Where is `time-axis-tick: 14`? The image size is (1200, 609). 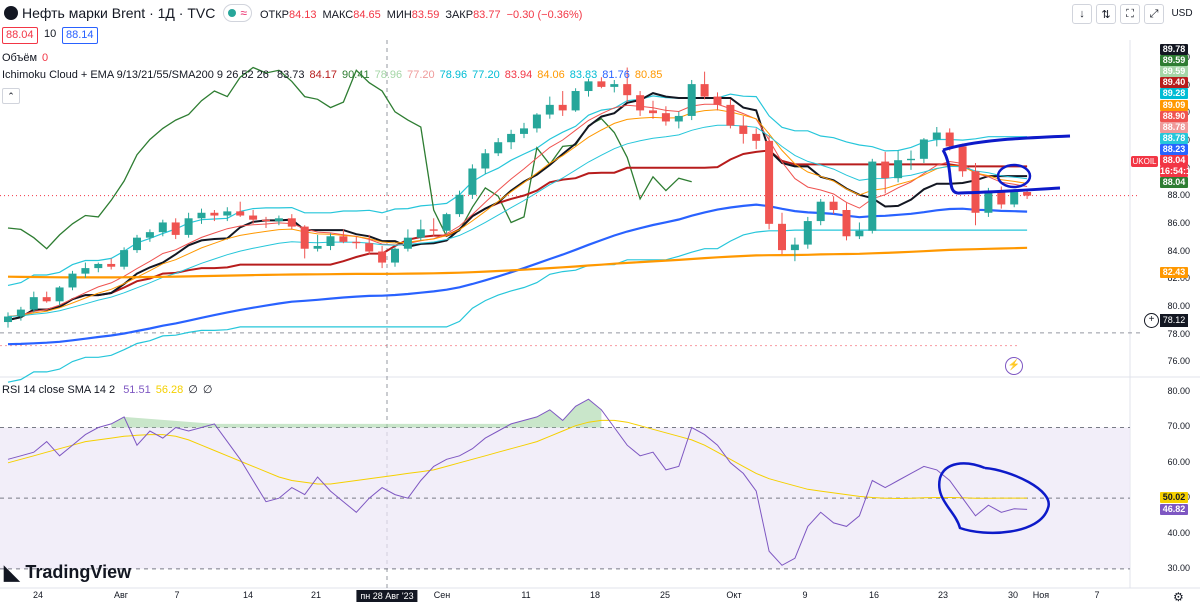
time-axis-tick: 14 is located at coordinates (248, 595).